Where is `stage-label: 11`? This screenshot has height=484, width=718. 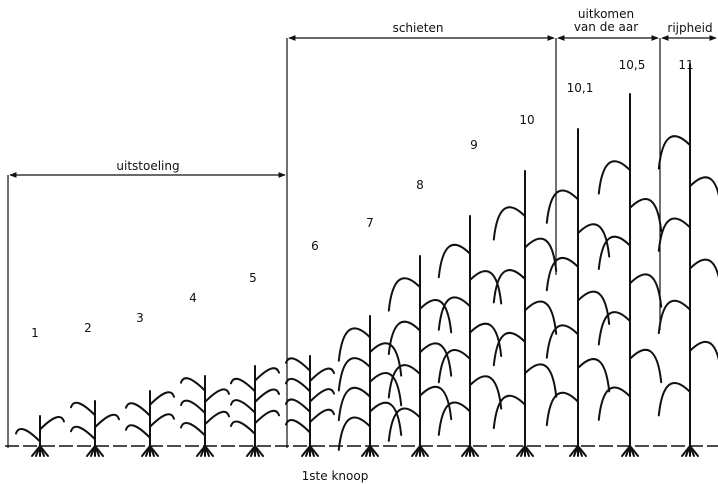
stage-label: 11 is located at coordinates (685, 65).